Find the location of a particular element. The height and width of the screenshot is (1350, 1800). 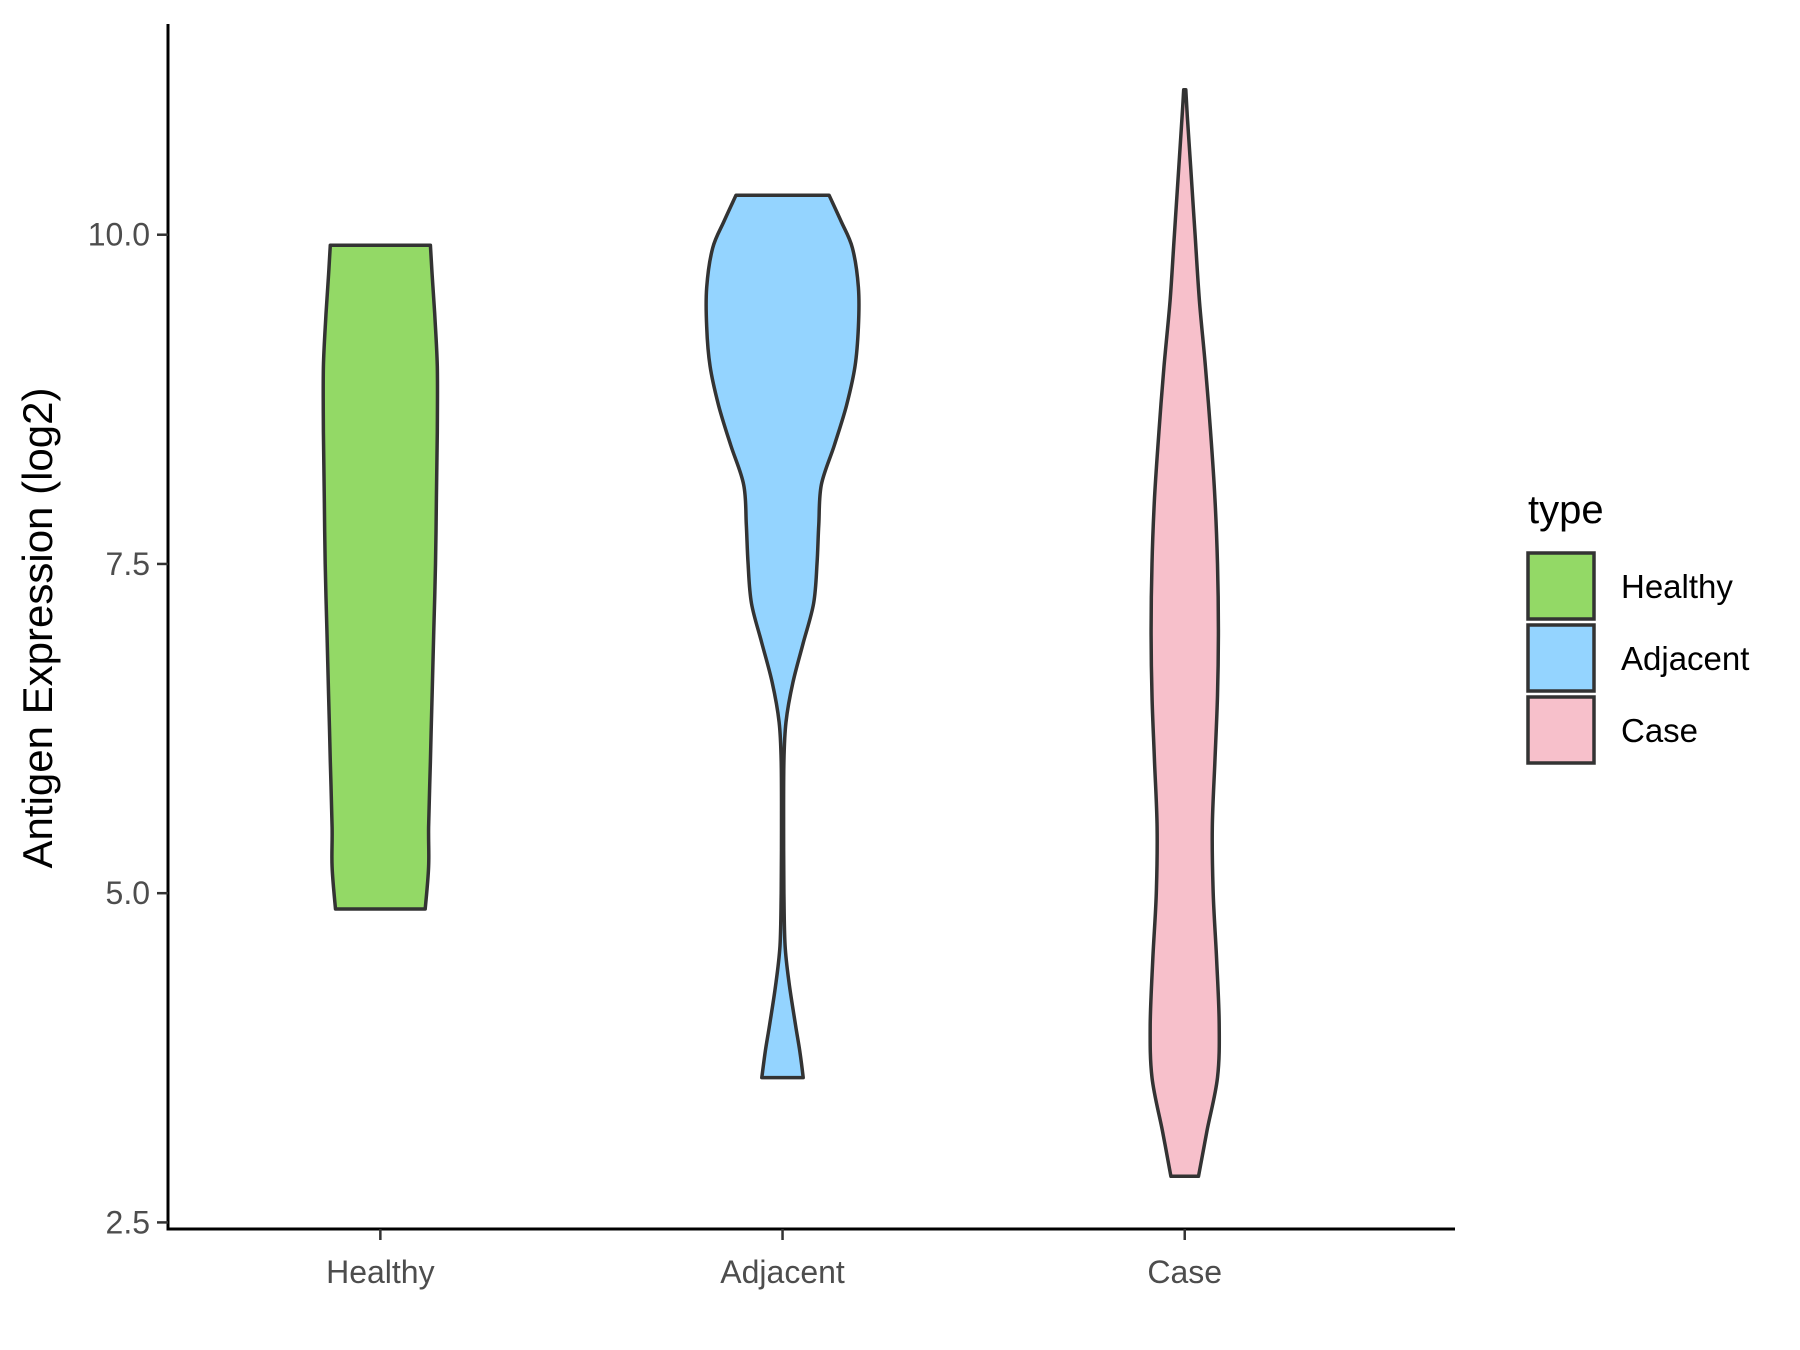

y-tick-label: 10.0 is located at coordinates (119, 235).